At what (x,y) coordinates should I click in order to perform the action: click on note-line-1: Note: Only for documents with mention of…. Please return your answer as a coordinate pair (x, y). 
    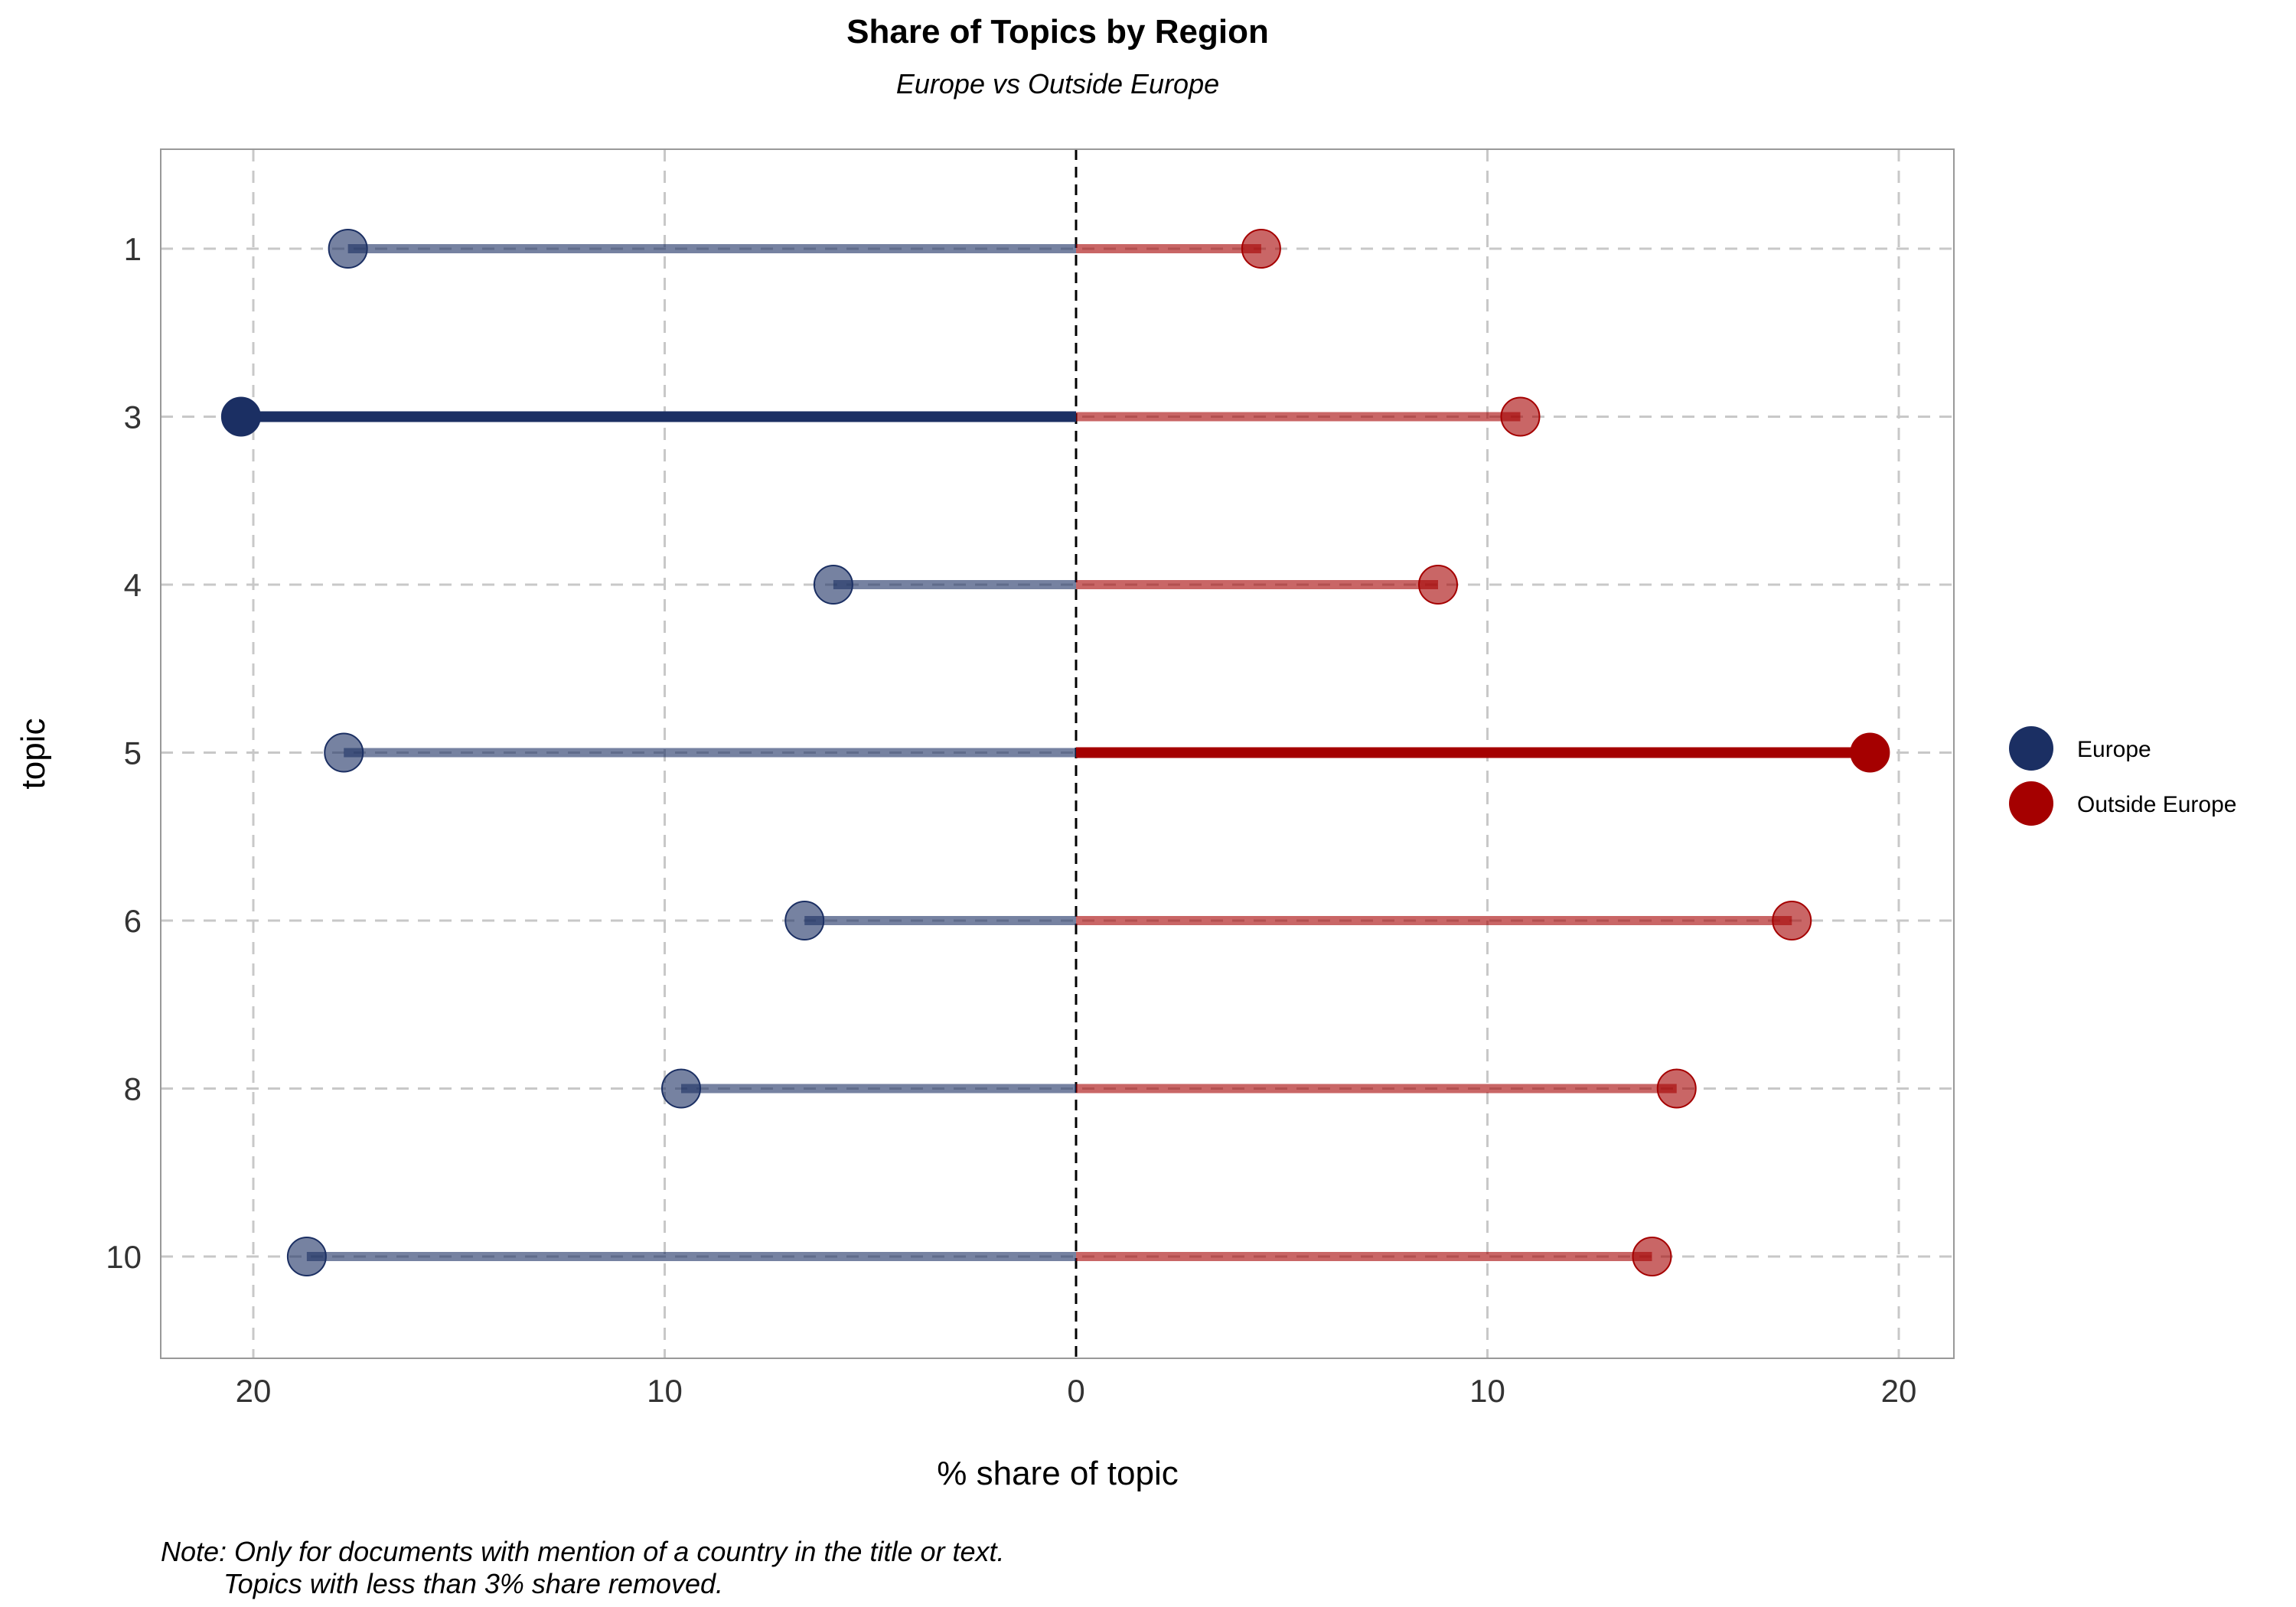
    Looking at the image, I should click on (583, 1551).